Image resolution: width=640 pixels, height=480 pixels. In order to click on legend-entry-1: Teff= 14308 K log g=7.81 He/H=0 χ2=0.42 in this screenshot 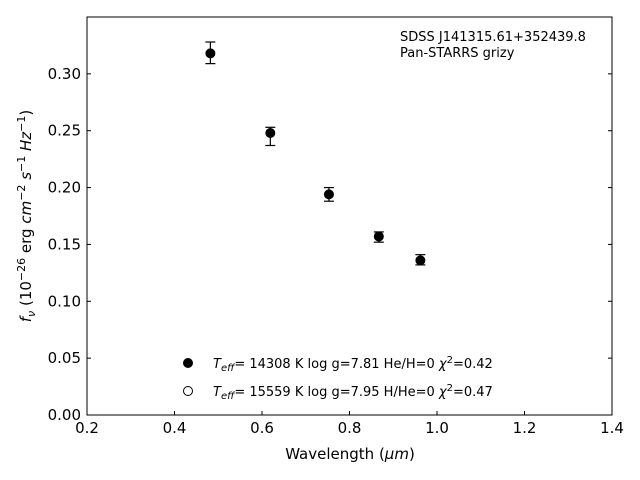, I will do `click(353, 364)`.